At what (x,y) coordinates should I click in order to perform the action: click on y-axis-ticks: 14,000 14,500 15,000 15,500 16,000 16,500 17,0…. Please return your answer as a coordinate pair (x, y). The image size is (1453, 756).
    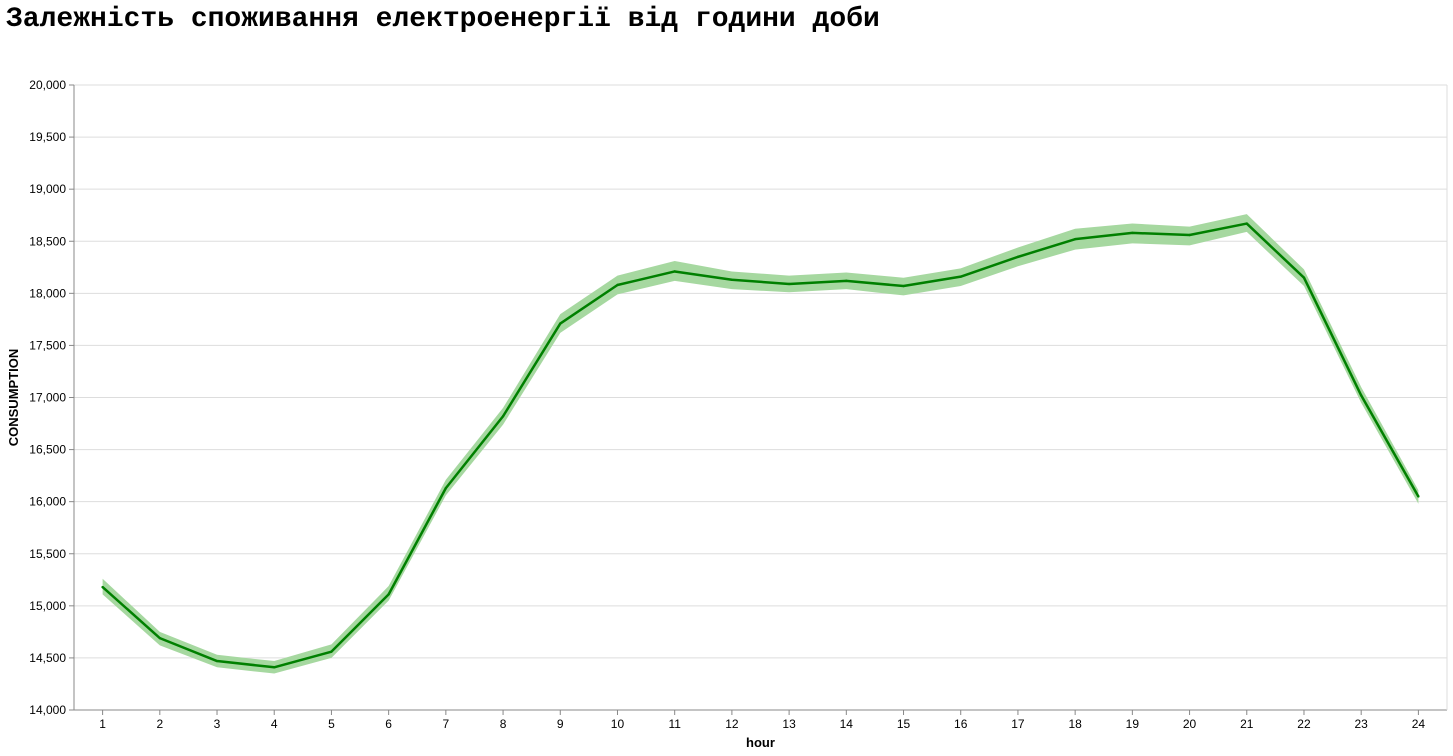
    Looking at the image, I should click on (51, 397).